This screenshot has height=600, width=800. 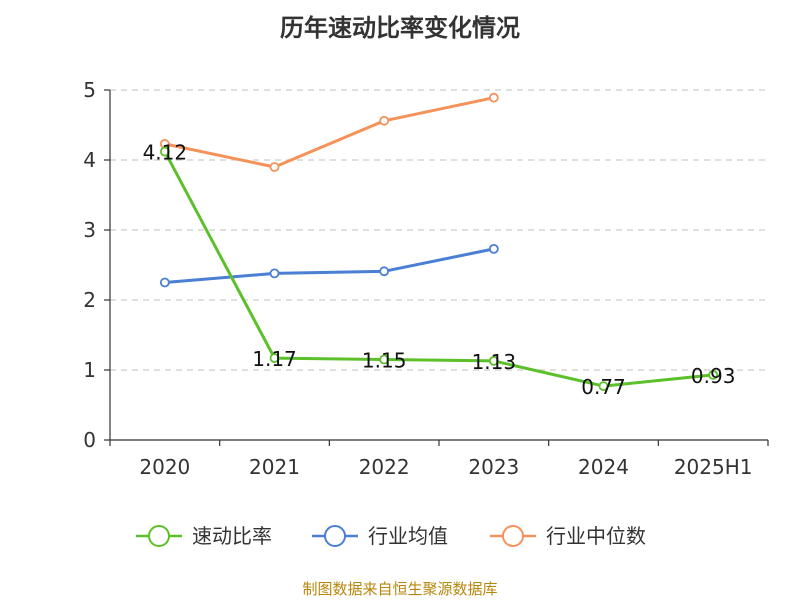 I want to click on y-tick-label: 1, so click(x=89, y=370).